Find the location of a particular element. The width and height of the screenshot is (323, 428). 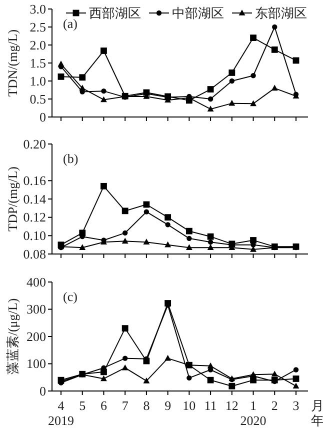

x-tick-label: 5 is located at coordinates (82, 405).